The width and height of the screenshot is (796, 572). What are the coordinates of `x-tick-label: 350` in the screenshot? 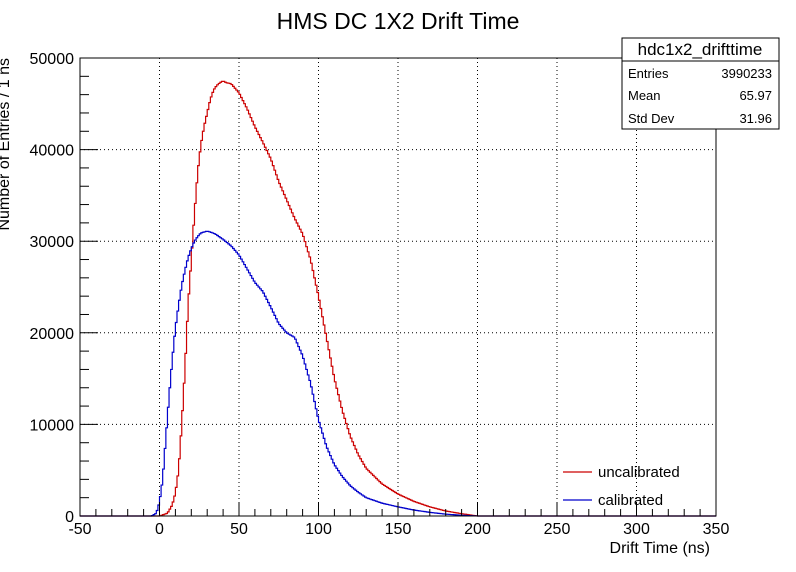 It's located at (716, 529).